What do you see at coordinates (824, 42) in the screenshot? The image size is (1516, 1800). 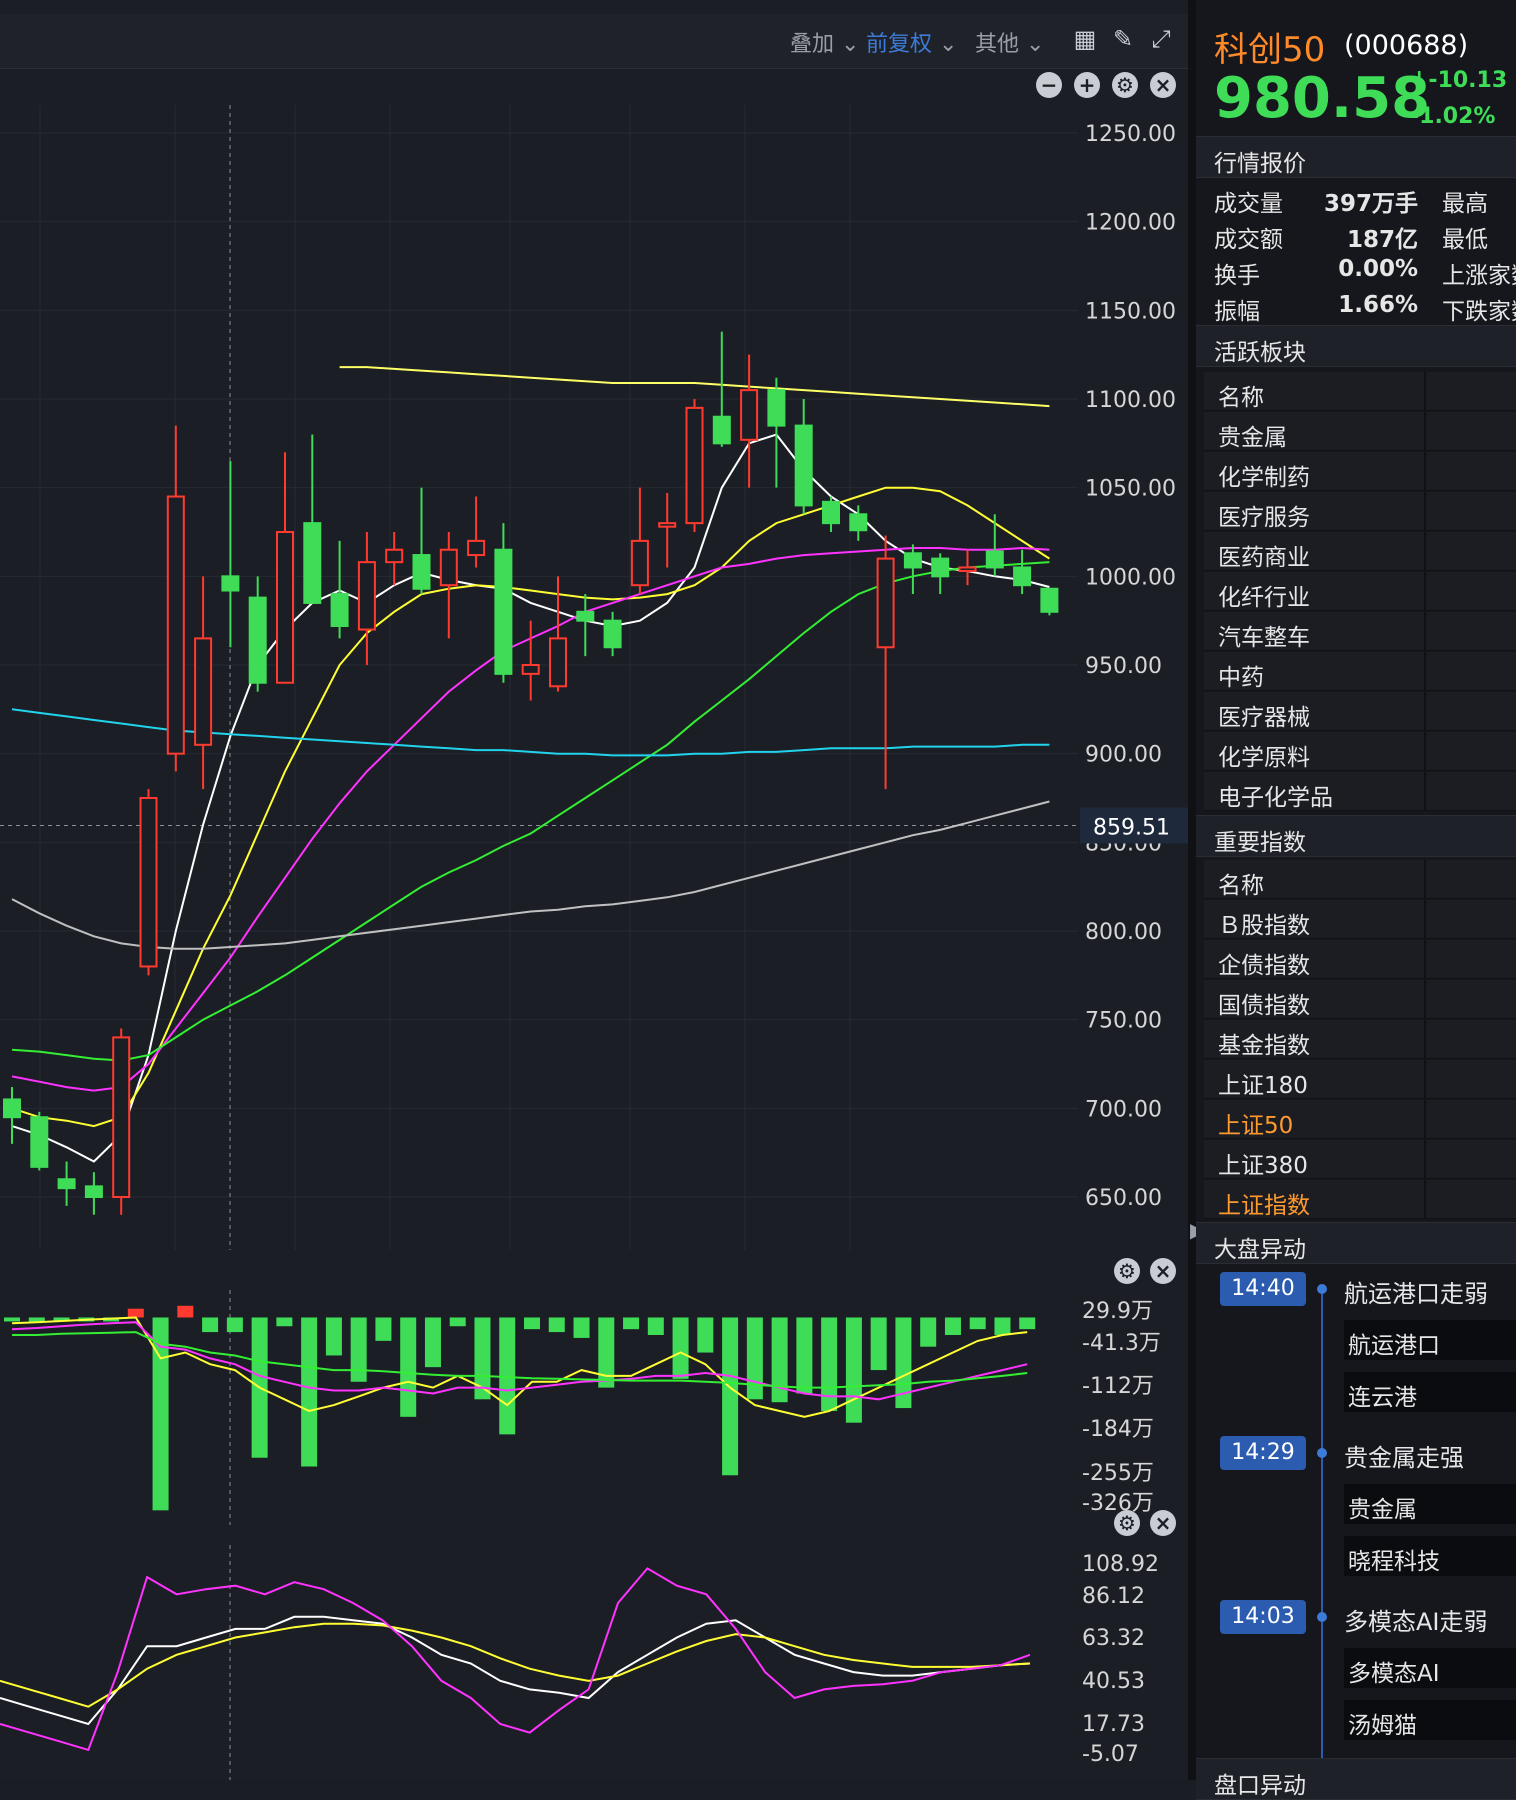 I see `overlay-menu: 叠加 ⌄` at bounding box center [824, 42].